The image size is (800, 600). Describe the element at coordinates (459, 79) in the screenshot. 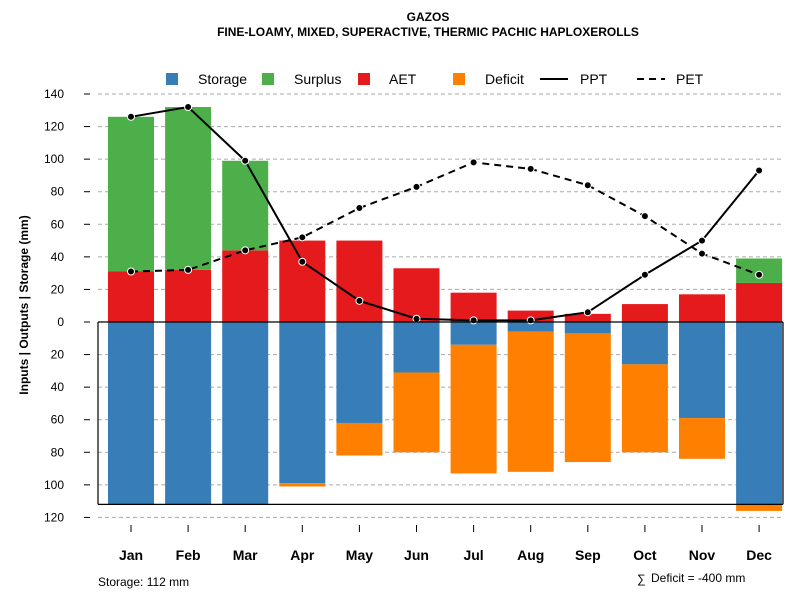

I see `legend-deficit-swatch` at that location.